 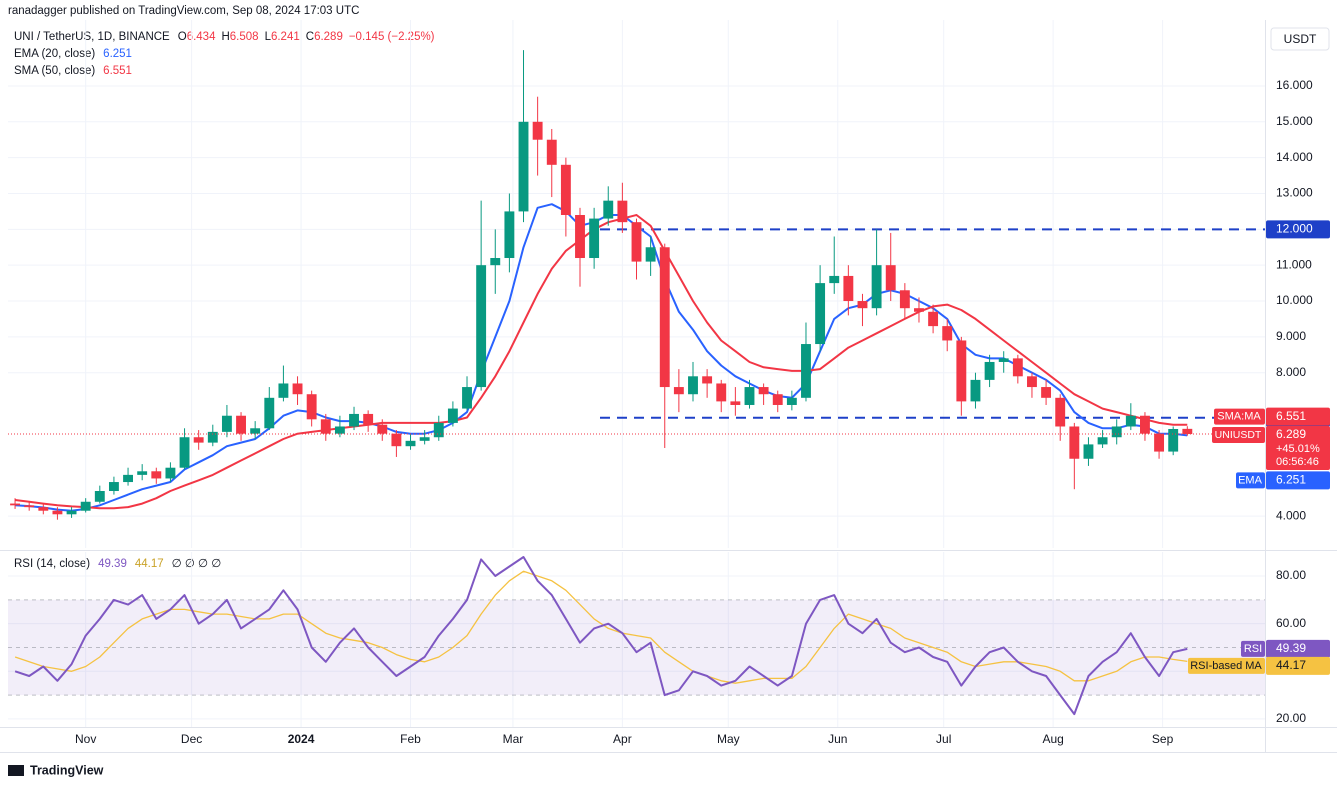 I want to click on ohlc-key: H, so click(x=225, y=37).